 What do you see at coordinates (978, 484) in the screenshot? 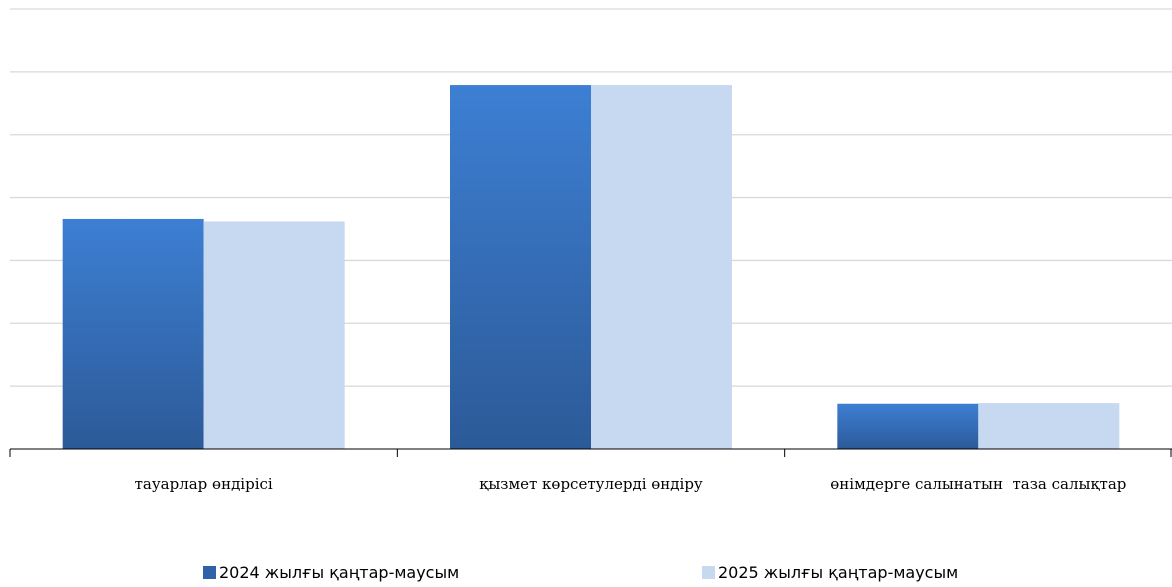
I see `category-label-2: өнімдерге салынатын таза салықтар` at bounding box center [978, 484].